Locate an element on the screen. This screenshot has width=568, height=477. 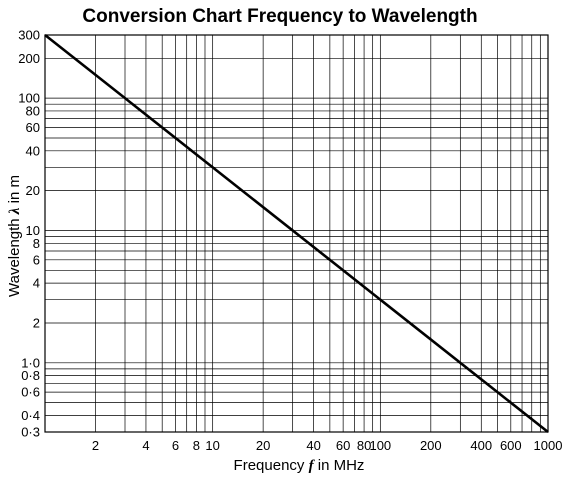
x-tick-label: 60 is located at coordinates (343, 445).